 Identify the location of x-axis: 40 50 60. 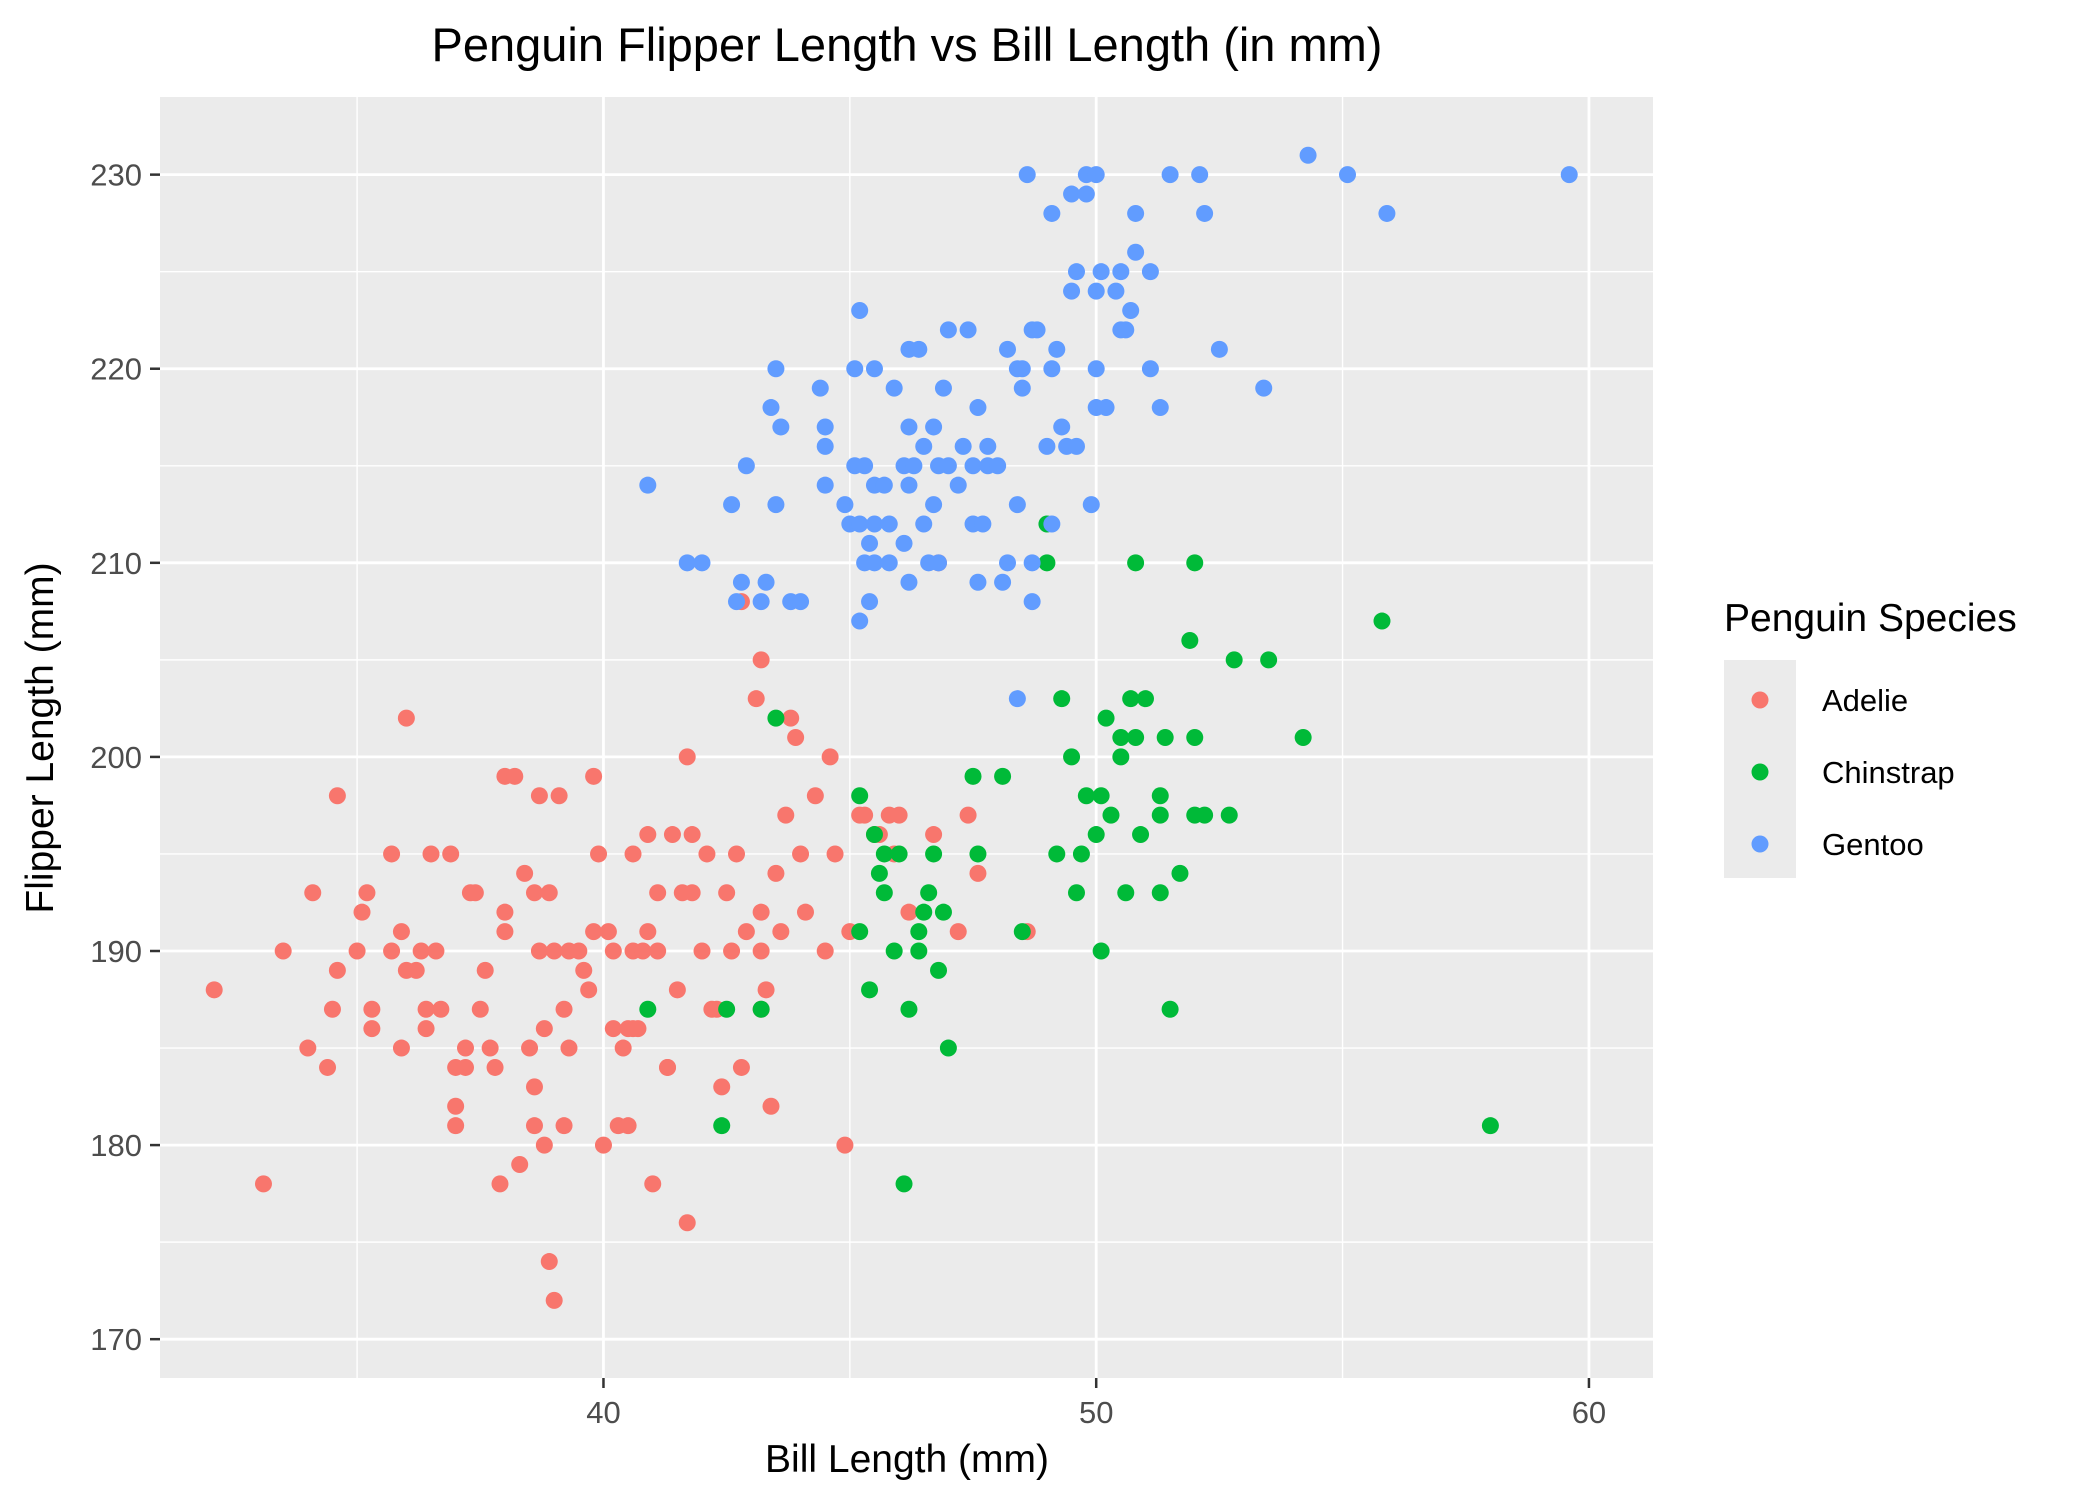
(1096, 1404).